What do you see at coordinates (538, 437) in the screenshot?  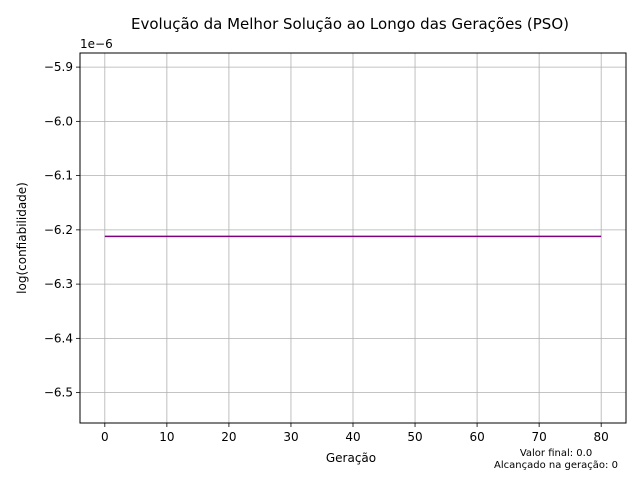 I see `x-tick-label: 70` at bounding box center [538, 437].